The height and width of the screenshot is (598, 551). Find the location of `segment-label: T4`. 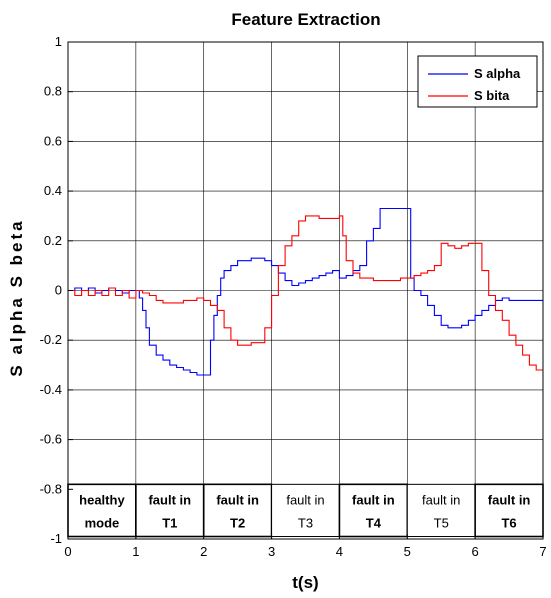

segment-label: T4 is located at coordinates (374, 522).